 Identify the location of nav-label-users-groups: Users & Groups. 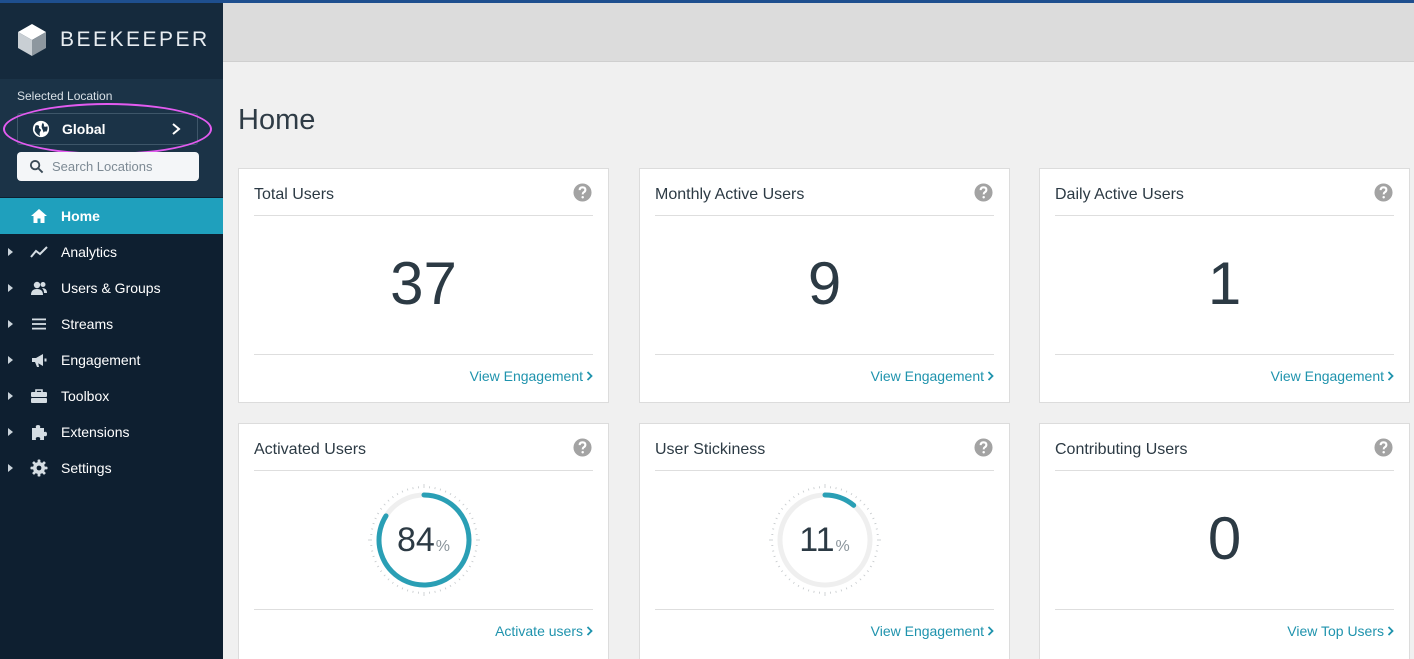
(111, 288).